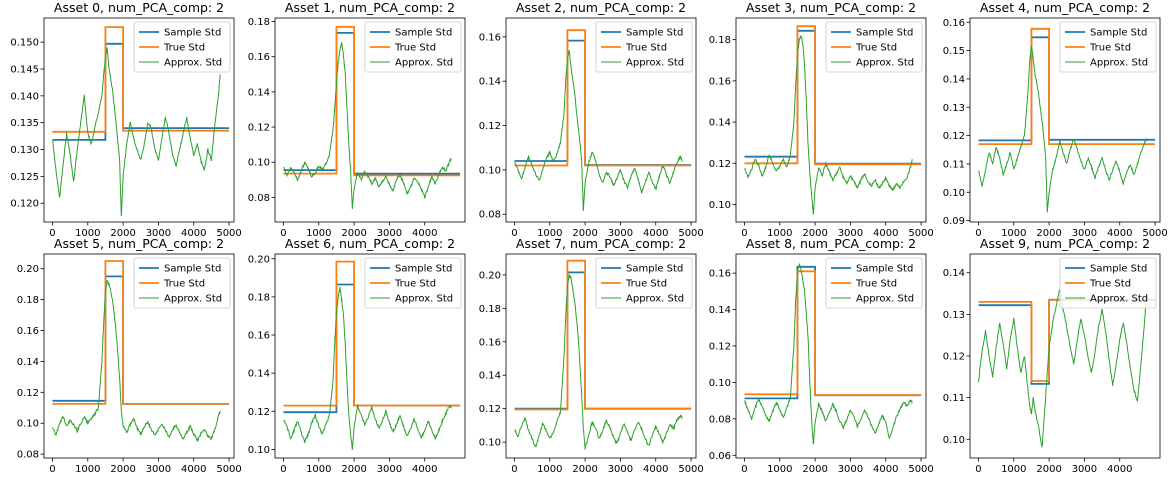  What do you see at coordinates (831, 243) in the screenshot?
I see `subplot-title: Asset 8, num_PCA_comp: 2` at bounding box center [831, 243].